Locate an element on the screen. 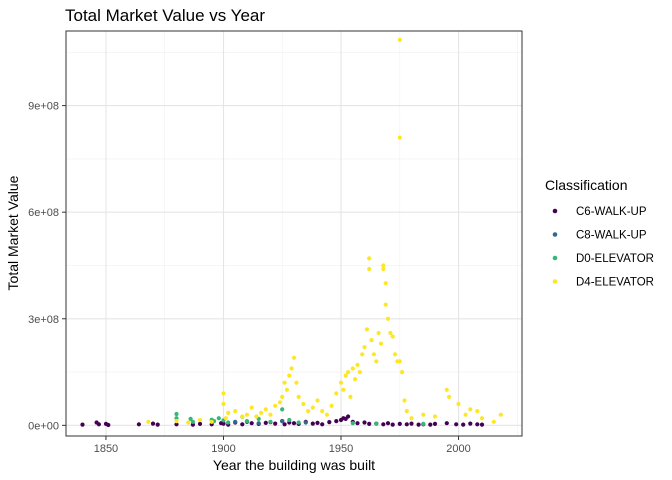 Image resolution: width=672 pixels, height=480 pixels. legend-label-c8-walk-up: C8-WALK-UP is located at coordinates (611, 236).